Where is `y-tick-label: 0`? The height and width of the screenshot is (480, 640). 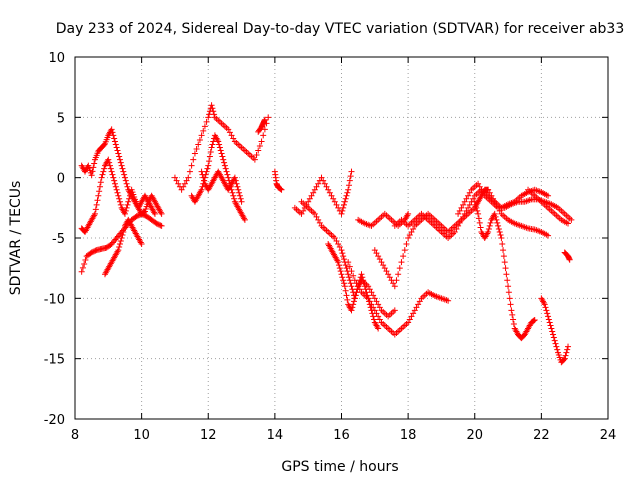
y-tick-label: 0 is located at coordinates (61, 179).